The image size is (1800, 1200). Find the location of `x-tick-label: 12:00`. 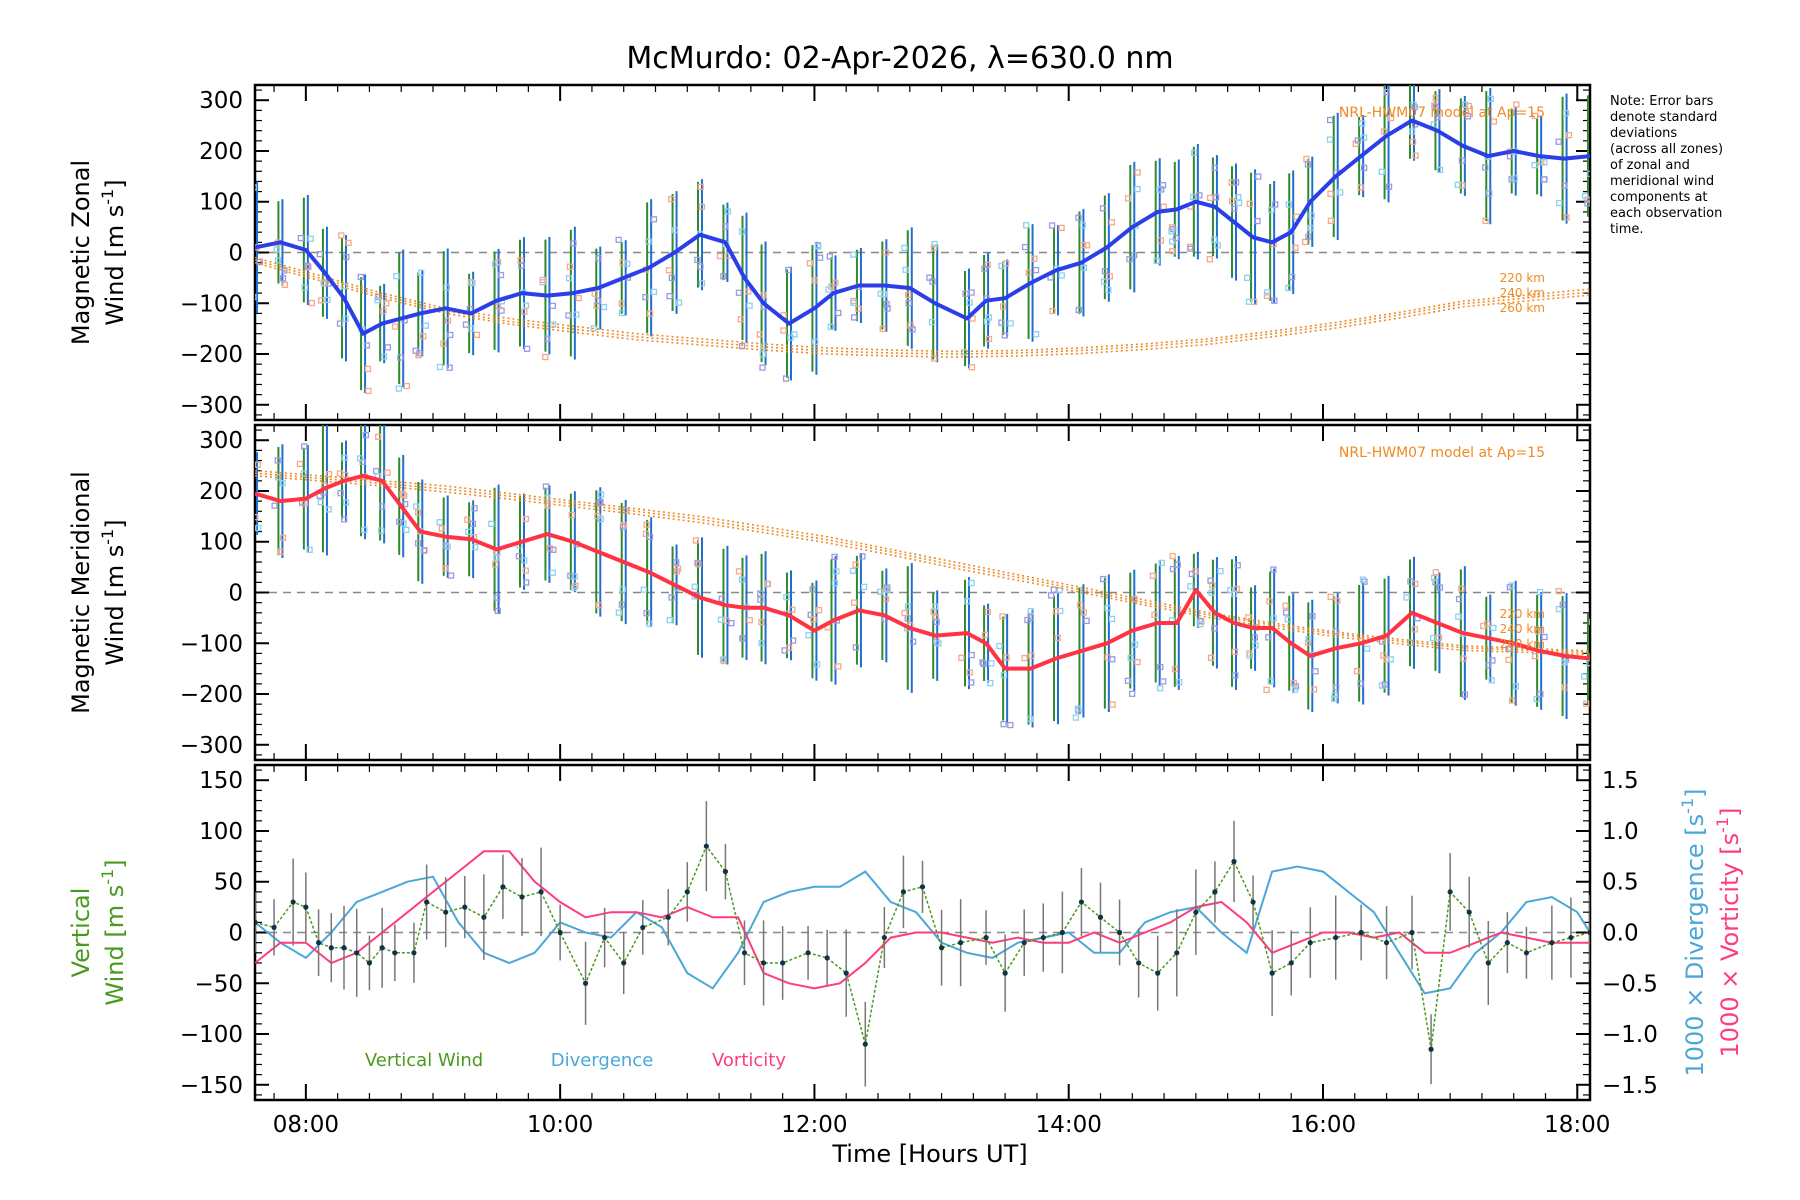

x-tick-label: 12:00 is located at coordinates (814, 1125).